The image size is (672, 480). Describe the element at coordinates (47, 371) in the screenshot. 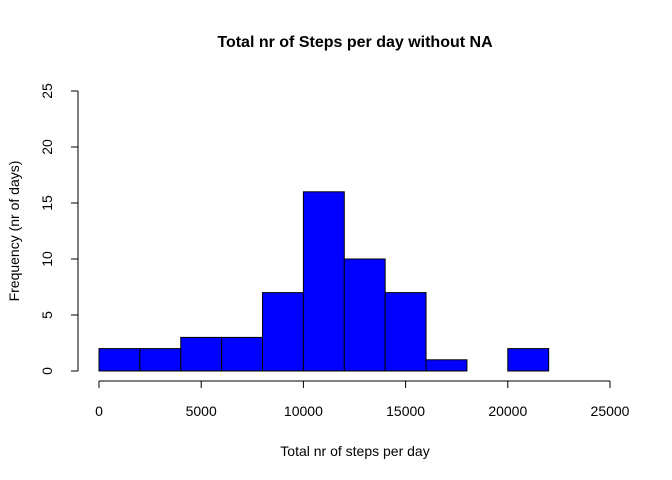

I see `y-tick-label: 0` at that location.